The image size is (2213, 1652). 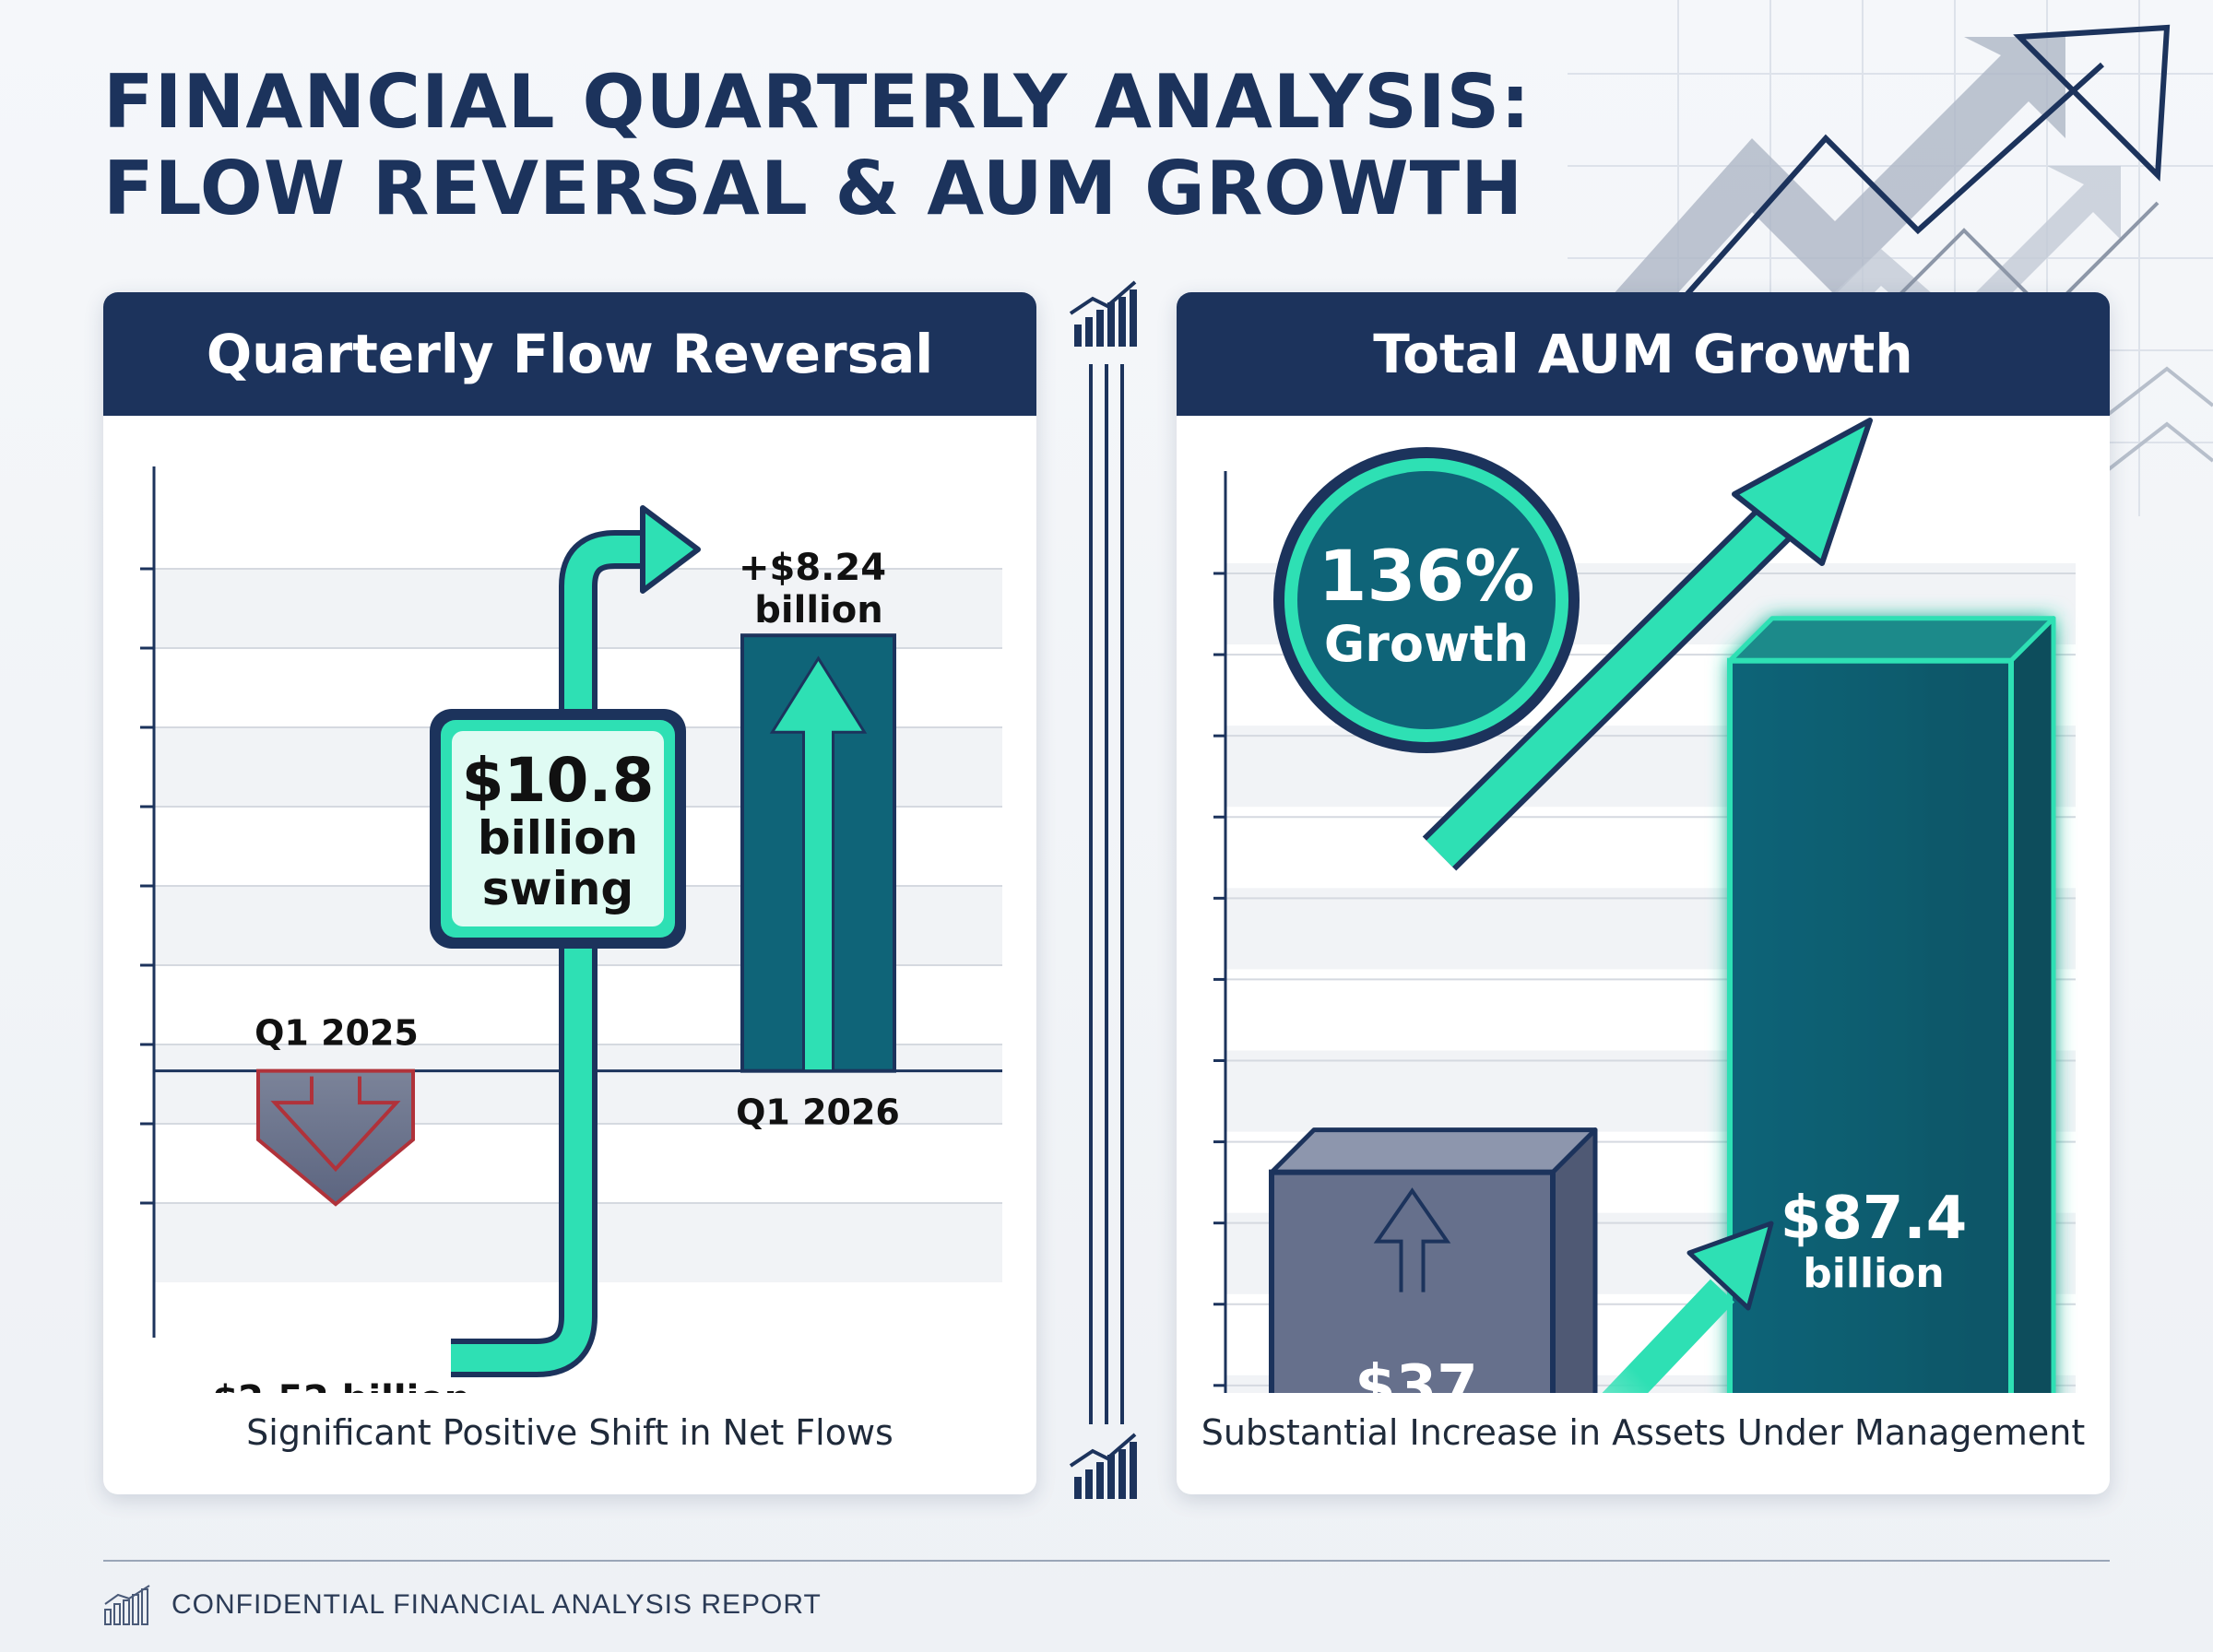 I want to click on footer-divider, so click(x=1106, y=1561).